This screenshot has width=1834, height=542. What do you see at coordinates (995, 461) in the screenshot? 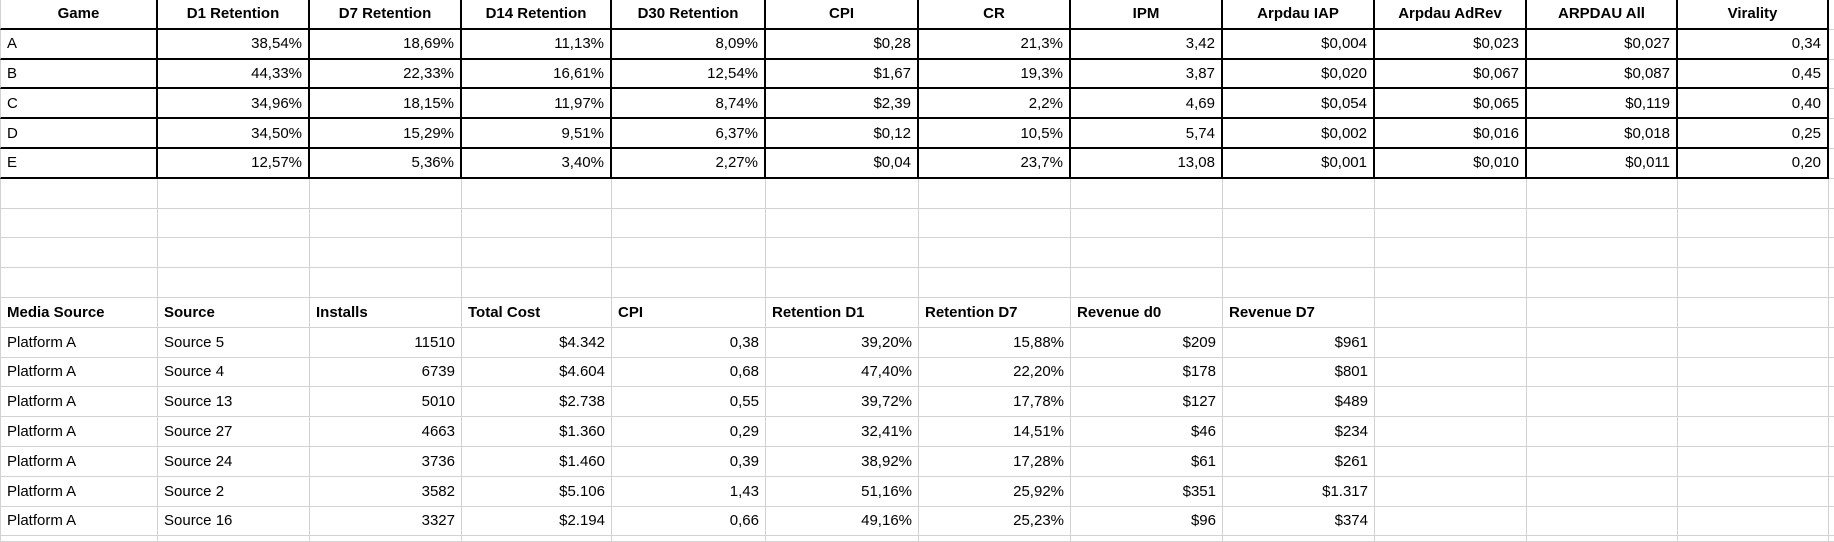
I see `sources-cell: 17,28%` at bounding box center [995, 461].